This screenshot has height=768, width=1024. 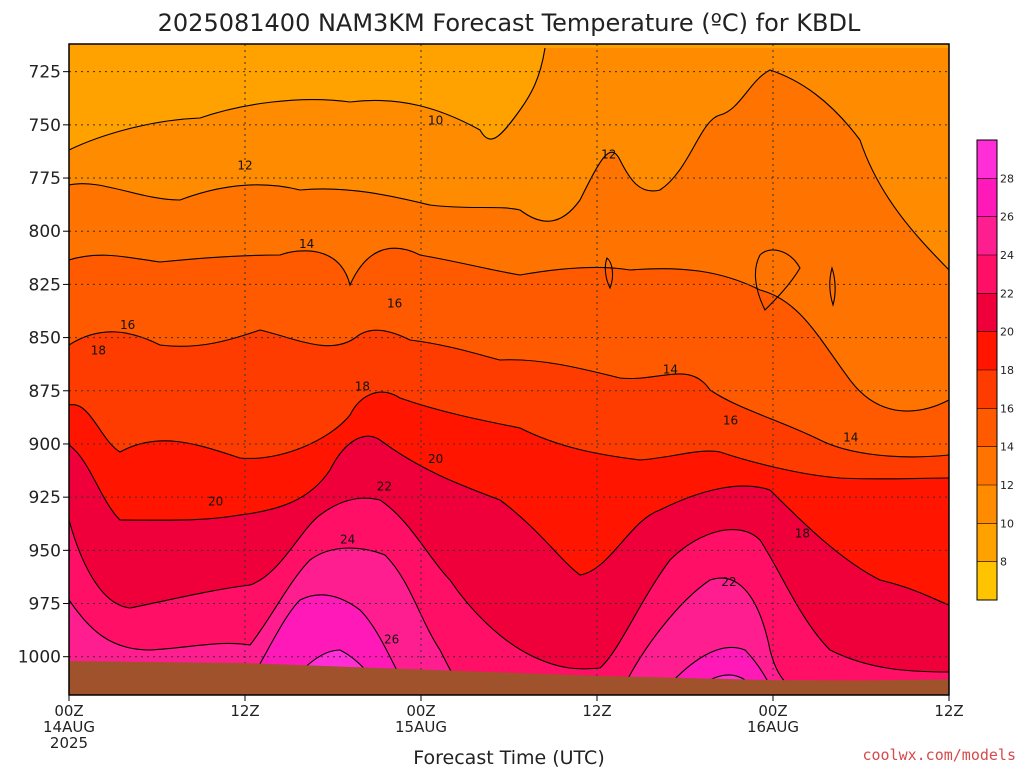 I want to click on y-tick-label: 975, so click(x=45, y=605).